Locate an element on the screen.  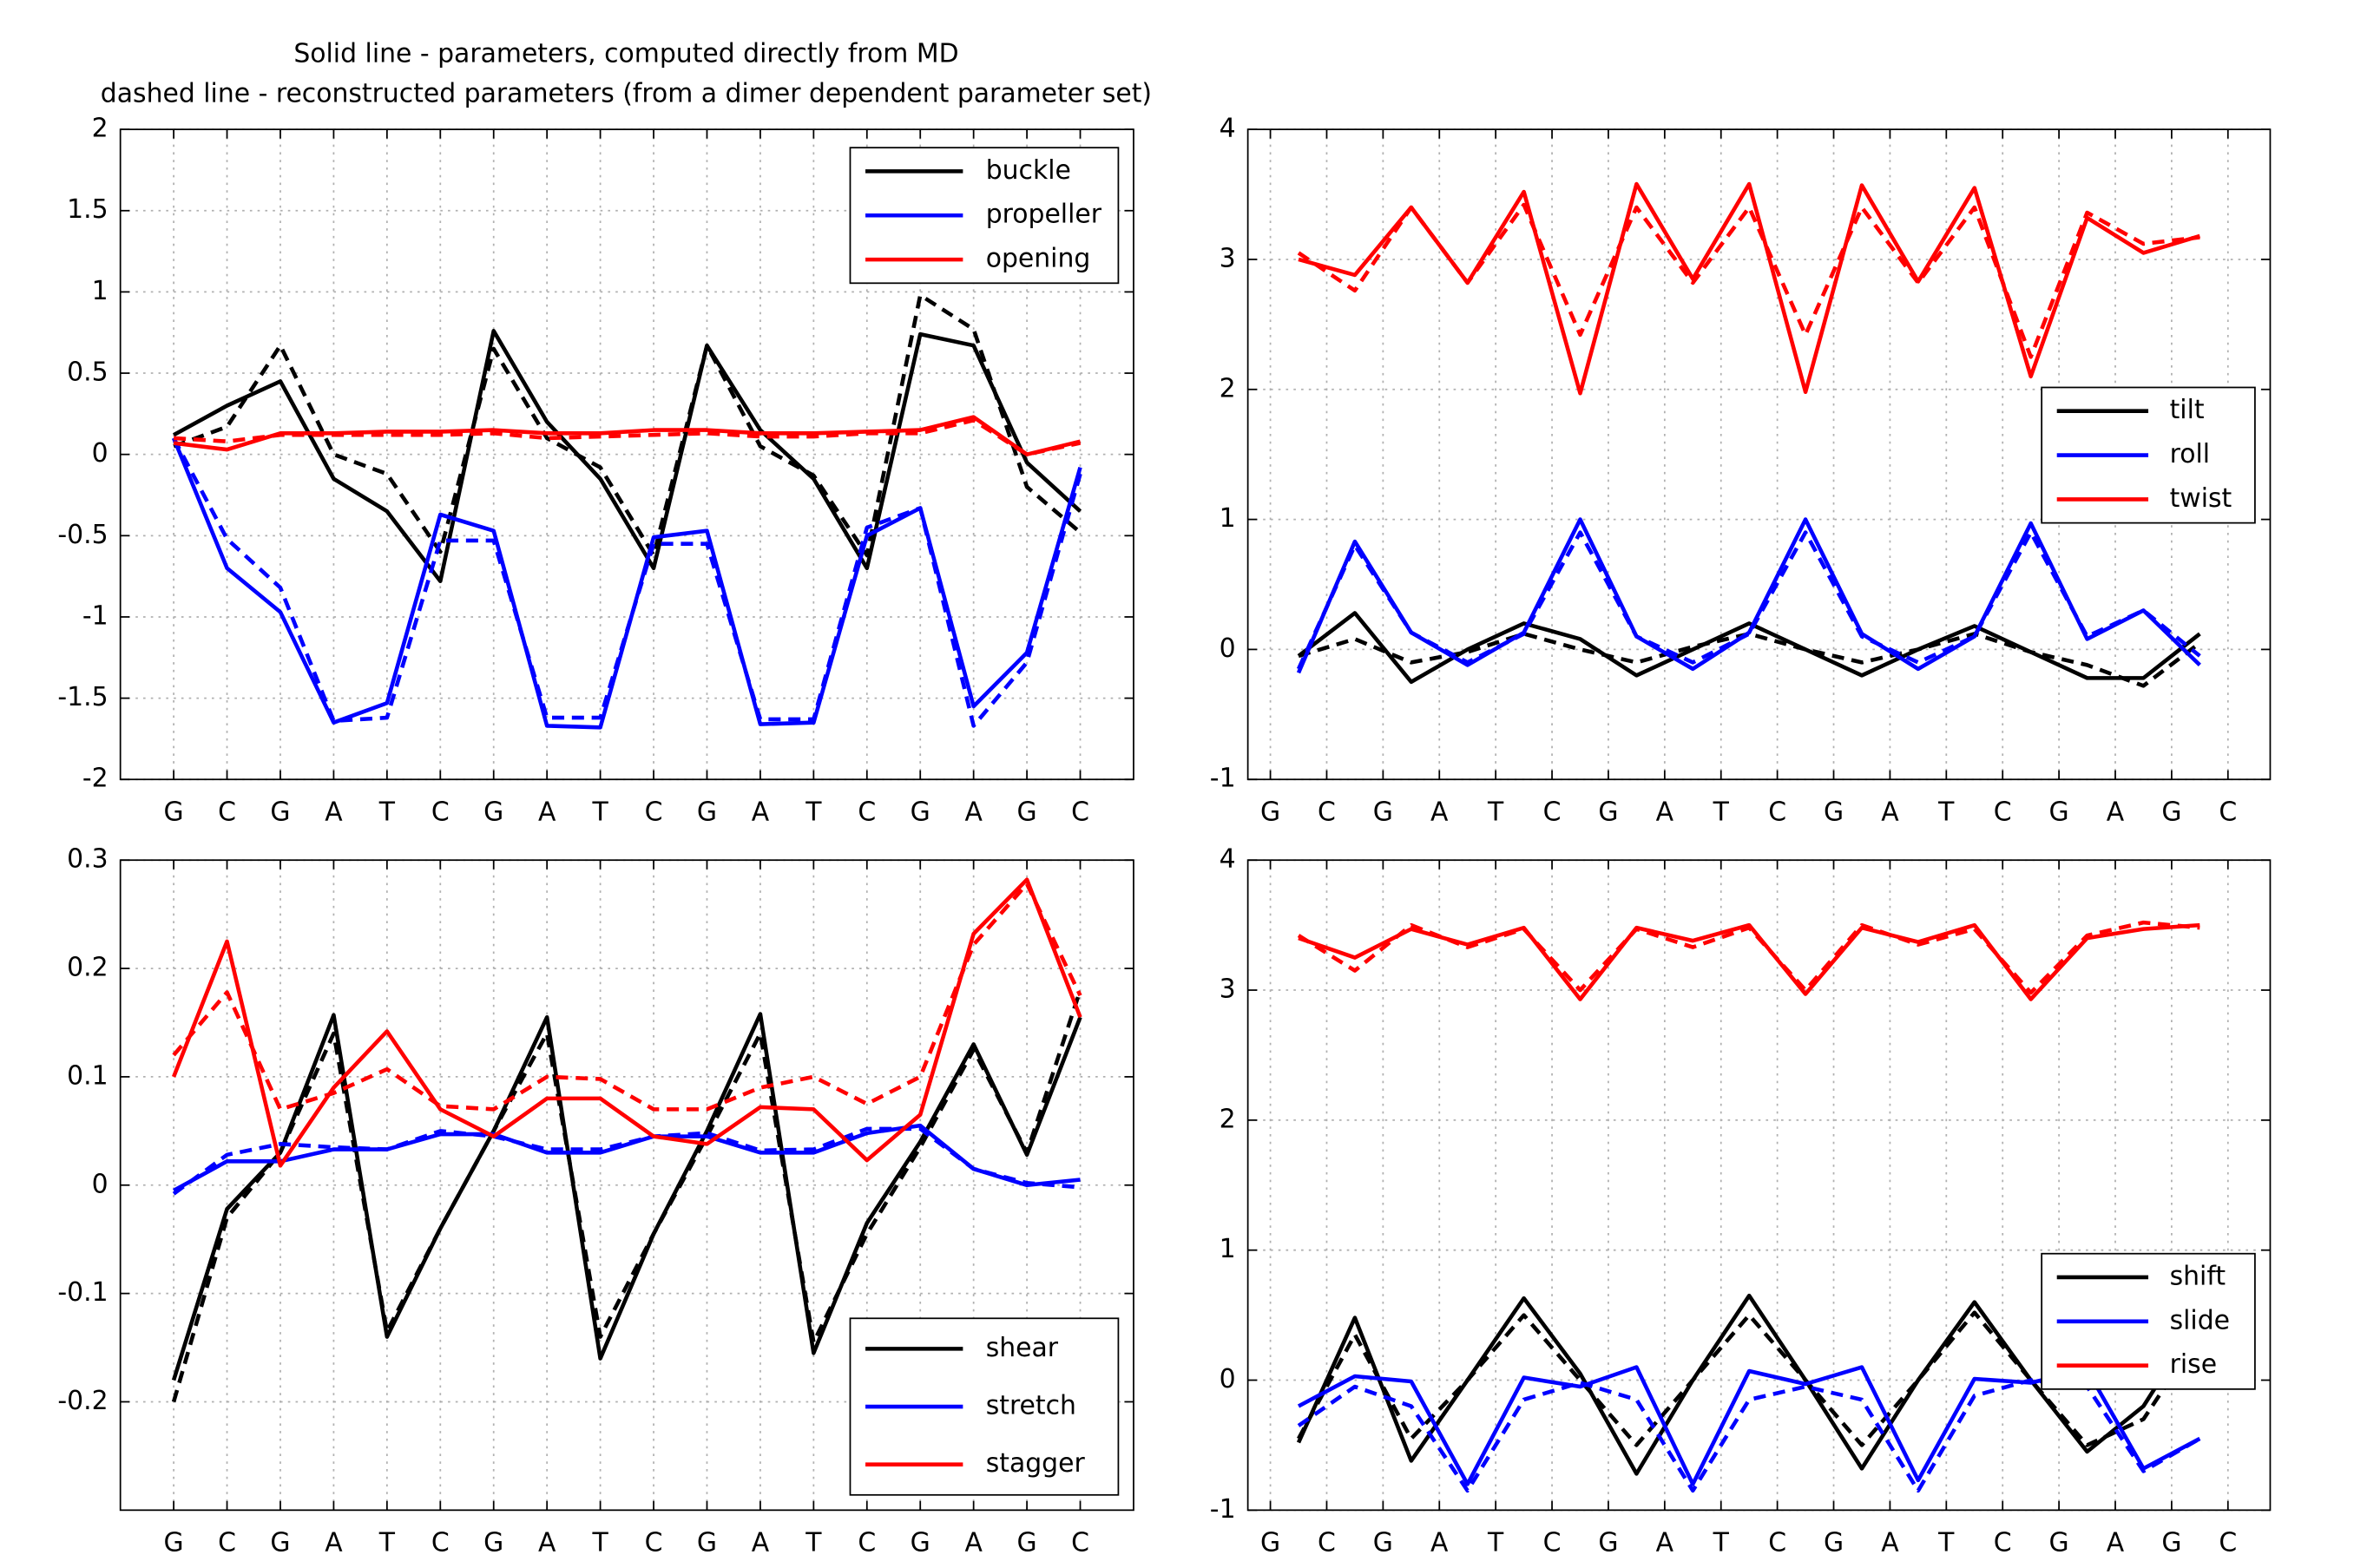
y-tick-label: -2 is located at coordinates (95, 779).